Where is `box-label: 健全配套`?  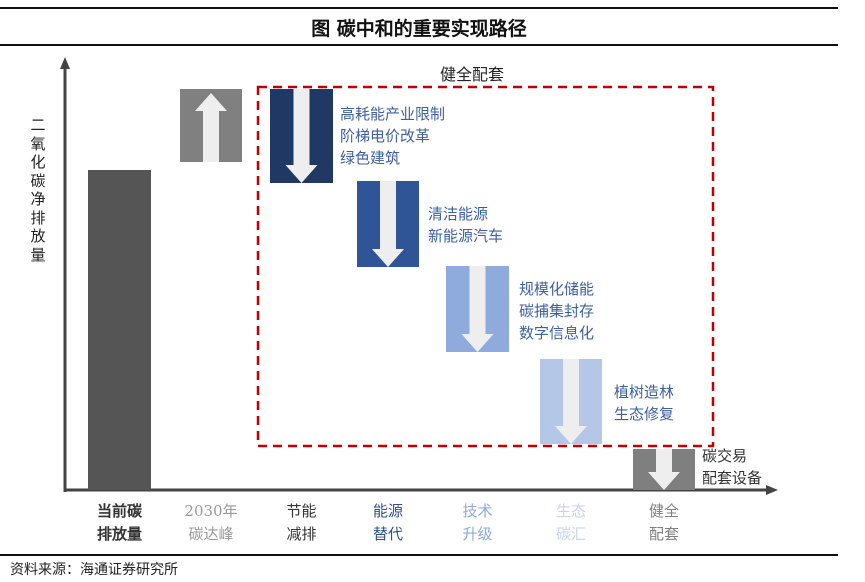
box-label: 健全配套 is located at coordinates (472, 74).